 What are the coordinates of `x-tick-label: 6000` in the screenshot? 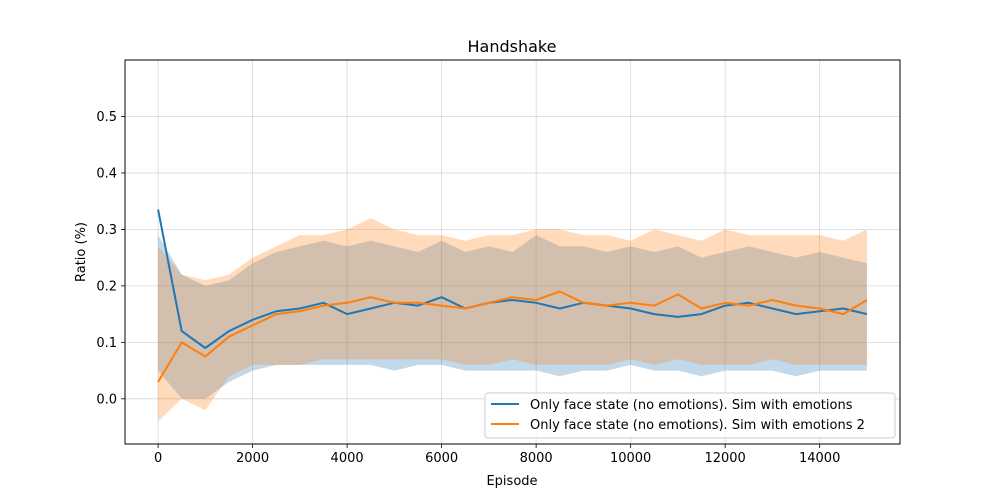 It's located at (441, 458).